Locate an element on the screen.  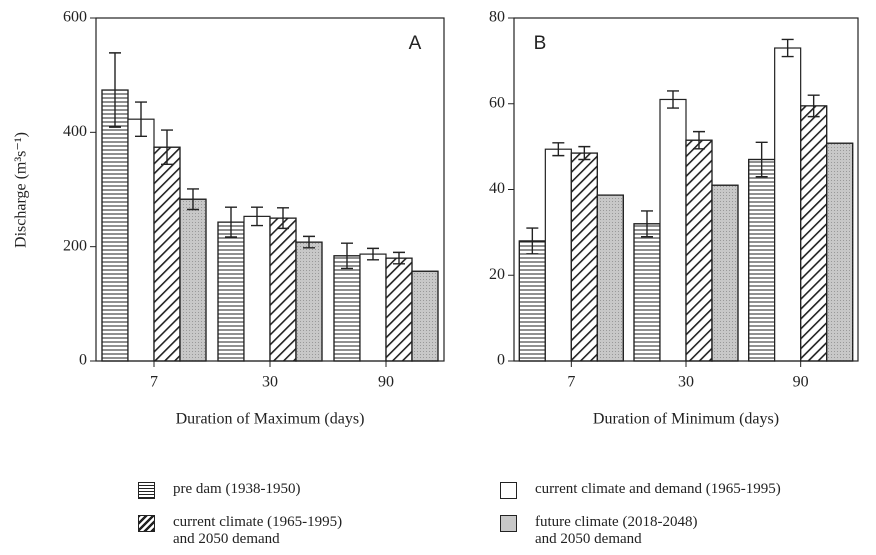
legend-entry: current climate and demand (1965-1995) is located at coordinates (640, 490).